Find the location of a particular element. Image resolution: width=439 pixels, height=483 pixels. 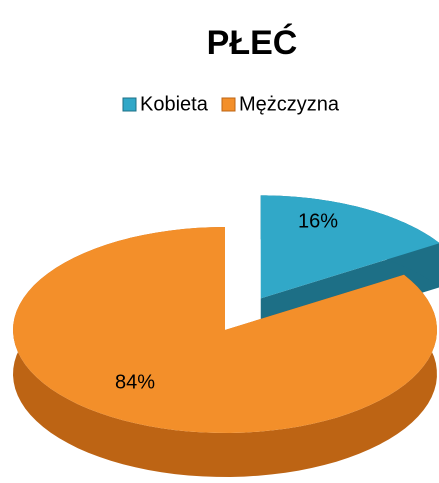

chart-title: PŁEĆ is located at coordinates (252, 43).